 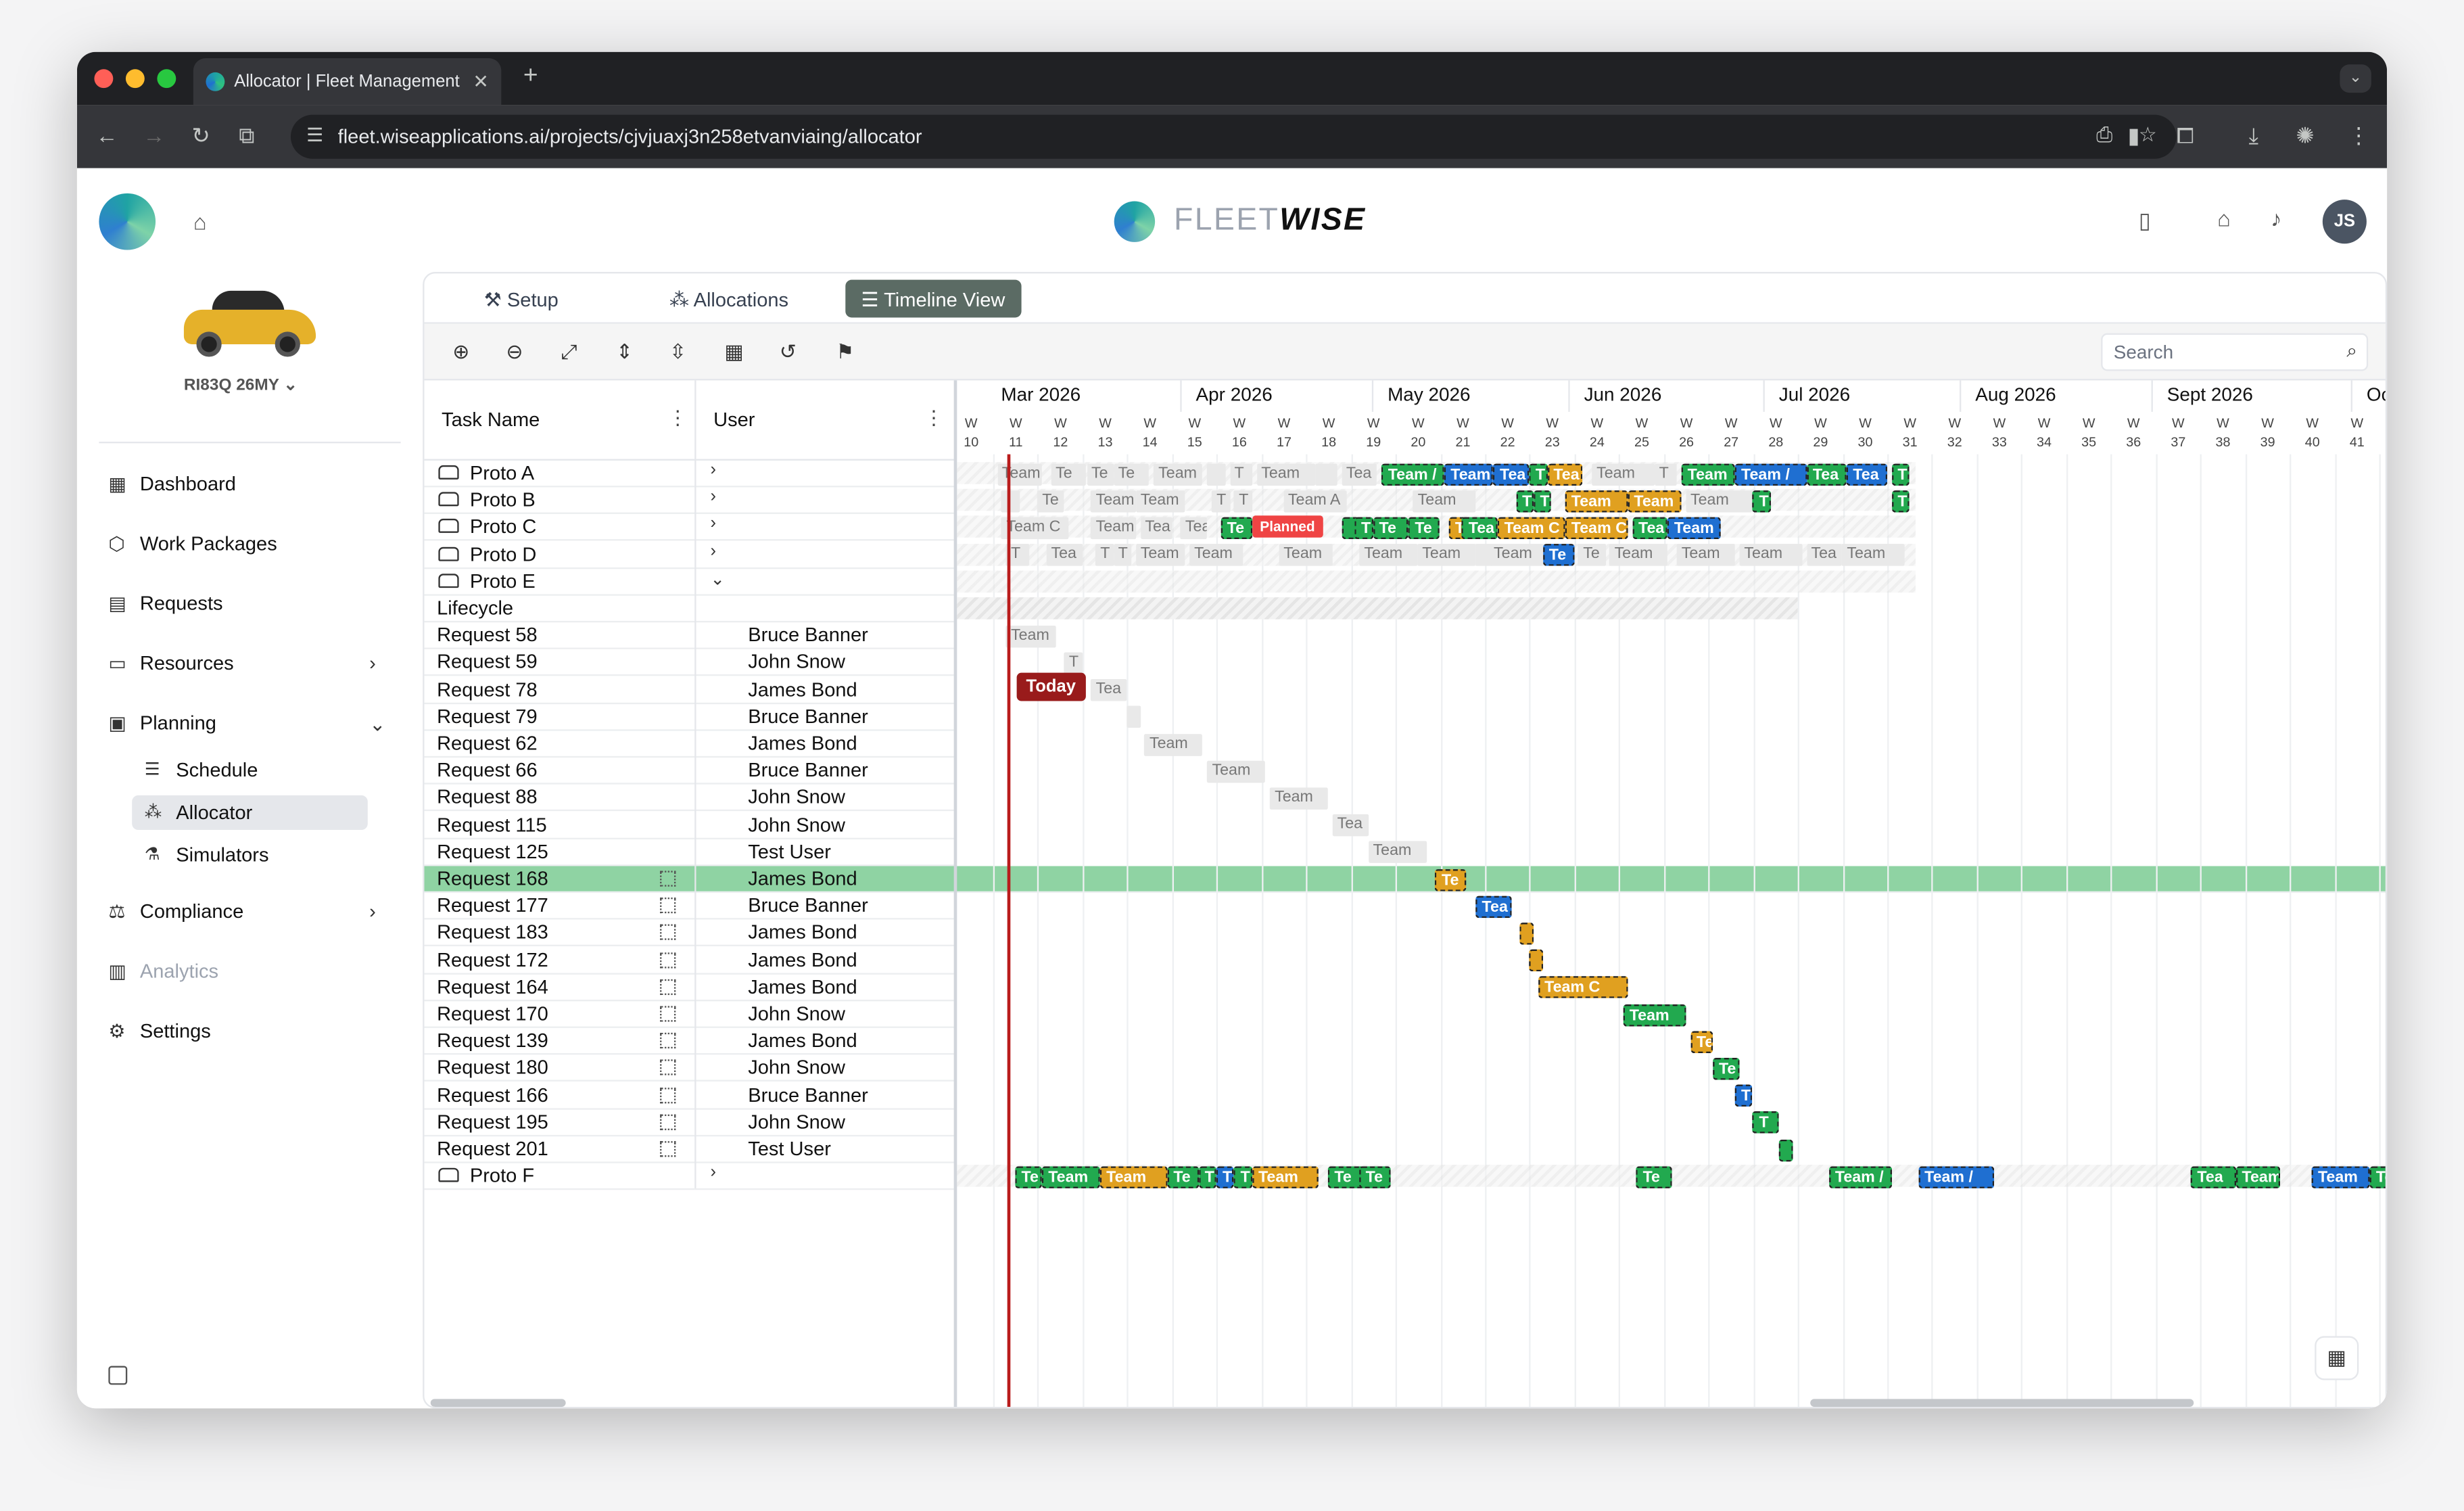 I want to click on jump-to-date-icon: ▦, so click(x=2337, y=1358).